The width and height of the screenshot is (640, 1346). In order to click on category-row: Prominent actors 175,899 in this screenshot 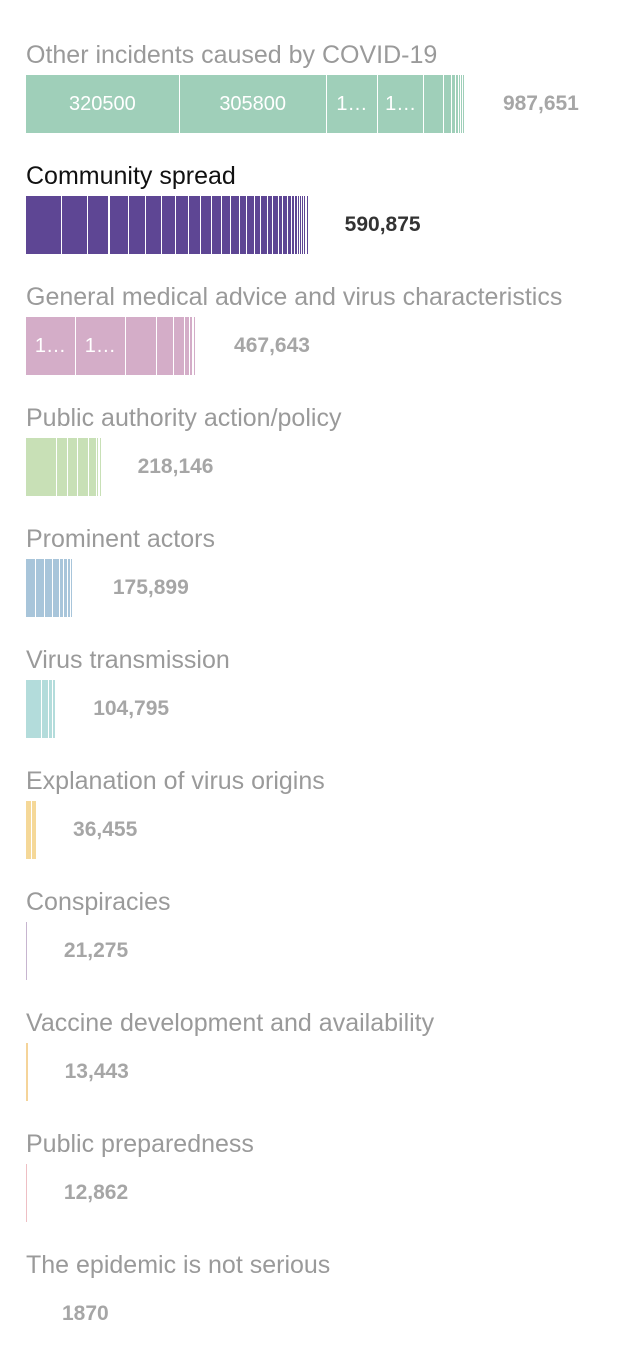, I will do `click(320, 550)`.